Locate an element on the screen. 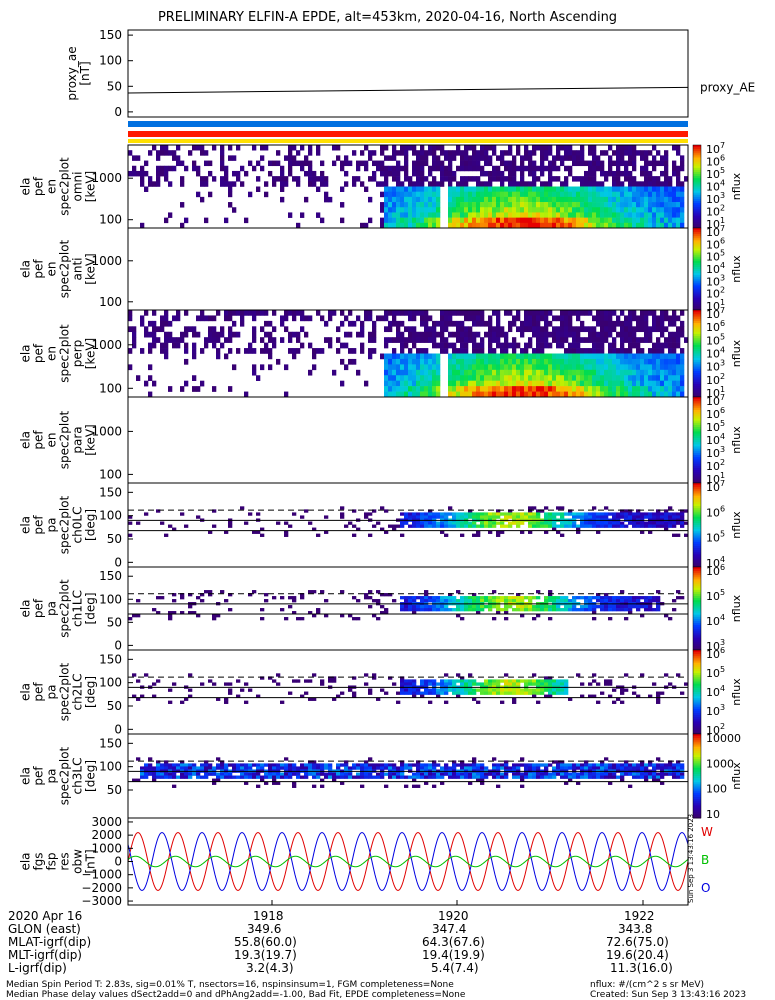 The image size is (775, 1000). series-line-b is located at coordinates (408, 861).